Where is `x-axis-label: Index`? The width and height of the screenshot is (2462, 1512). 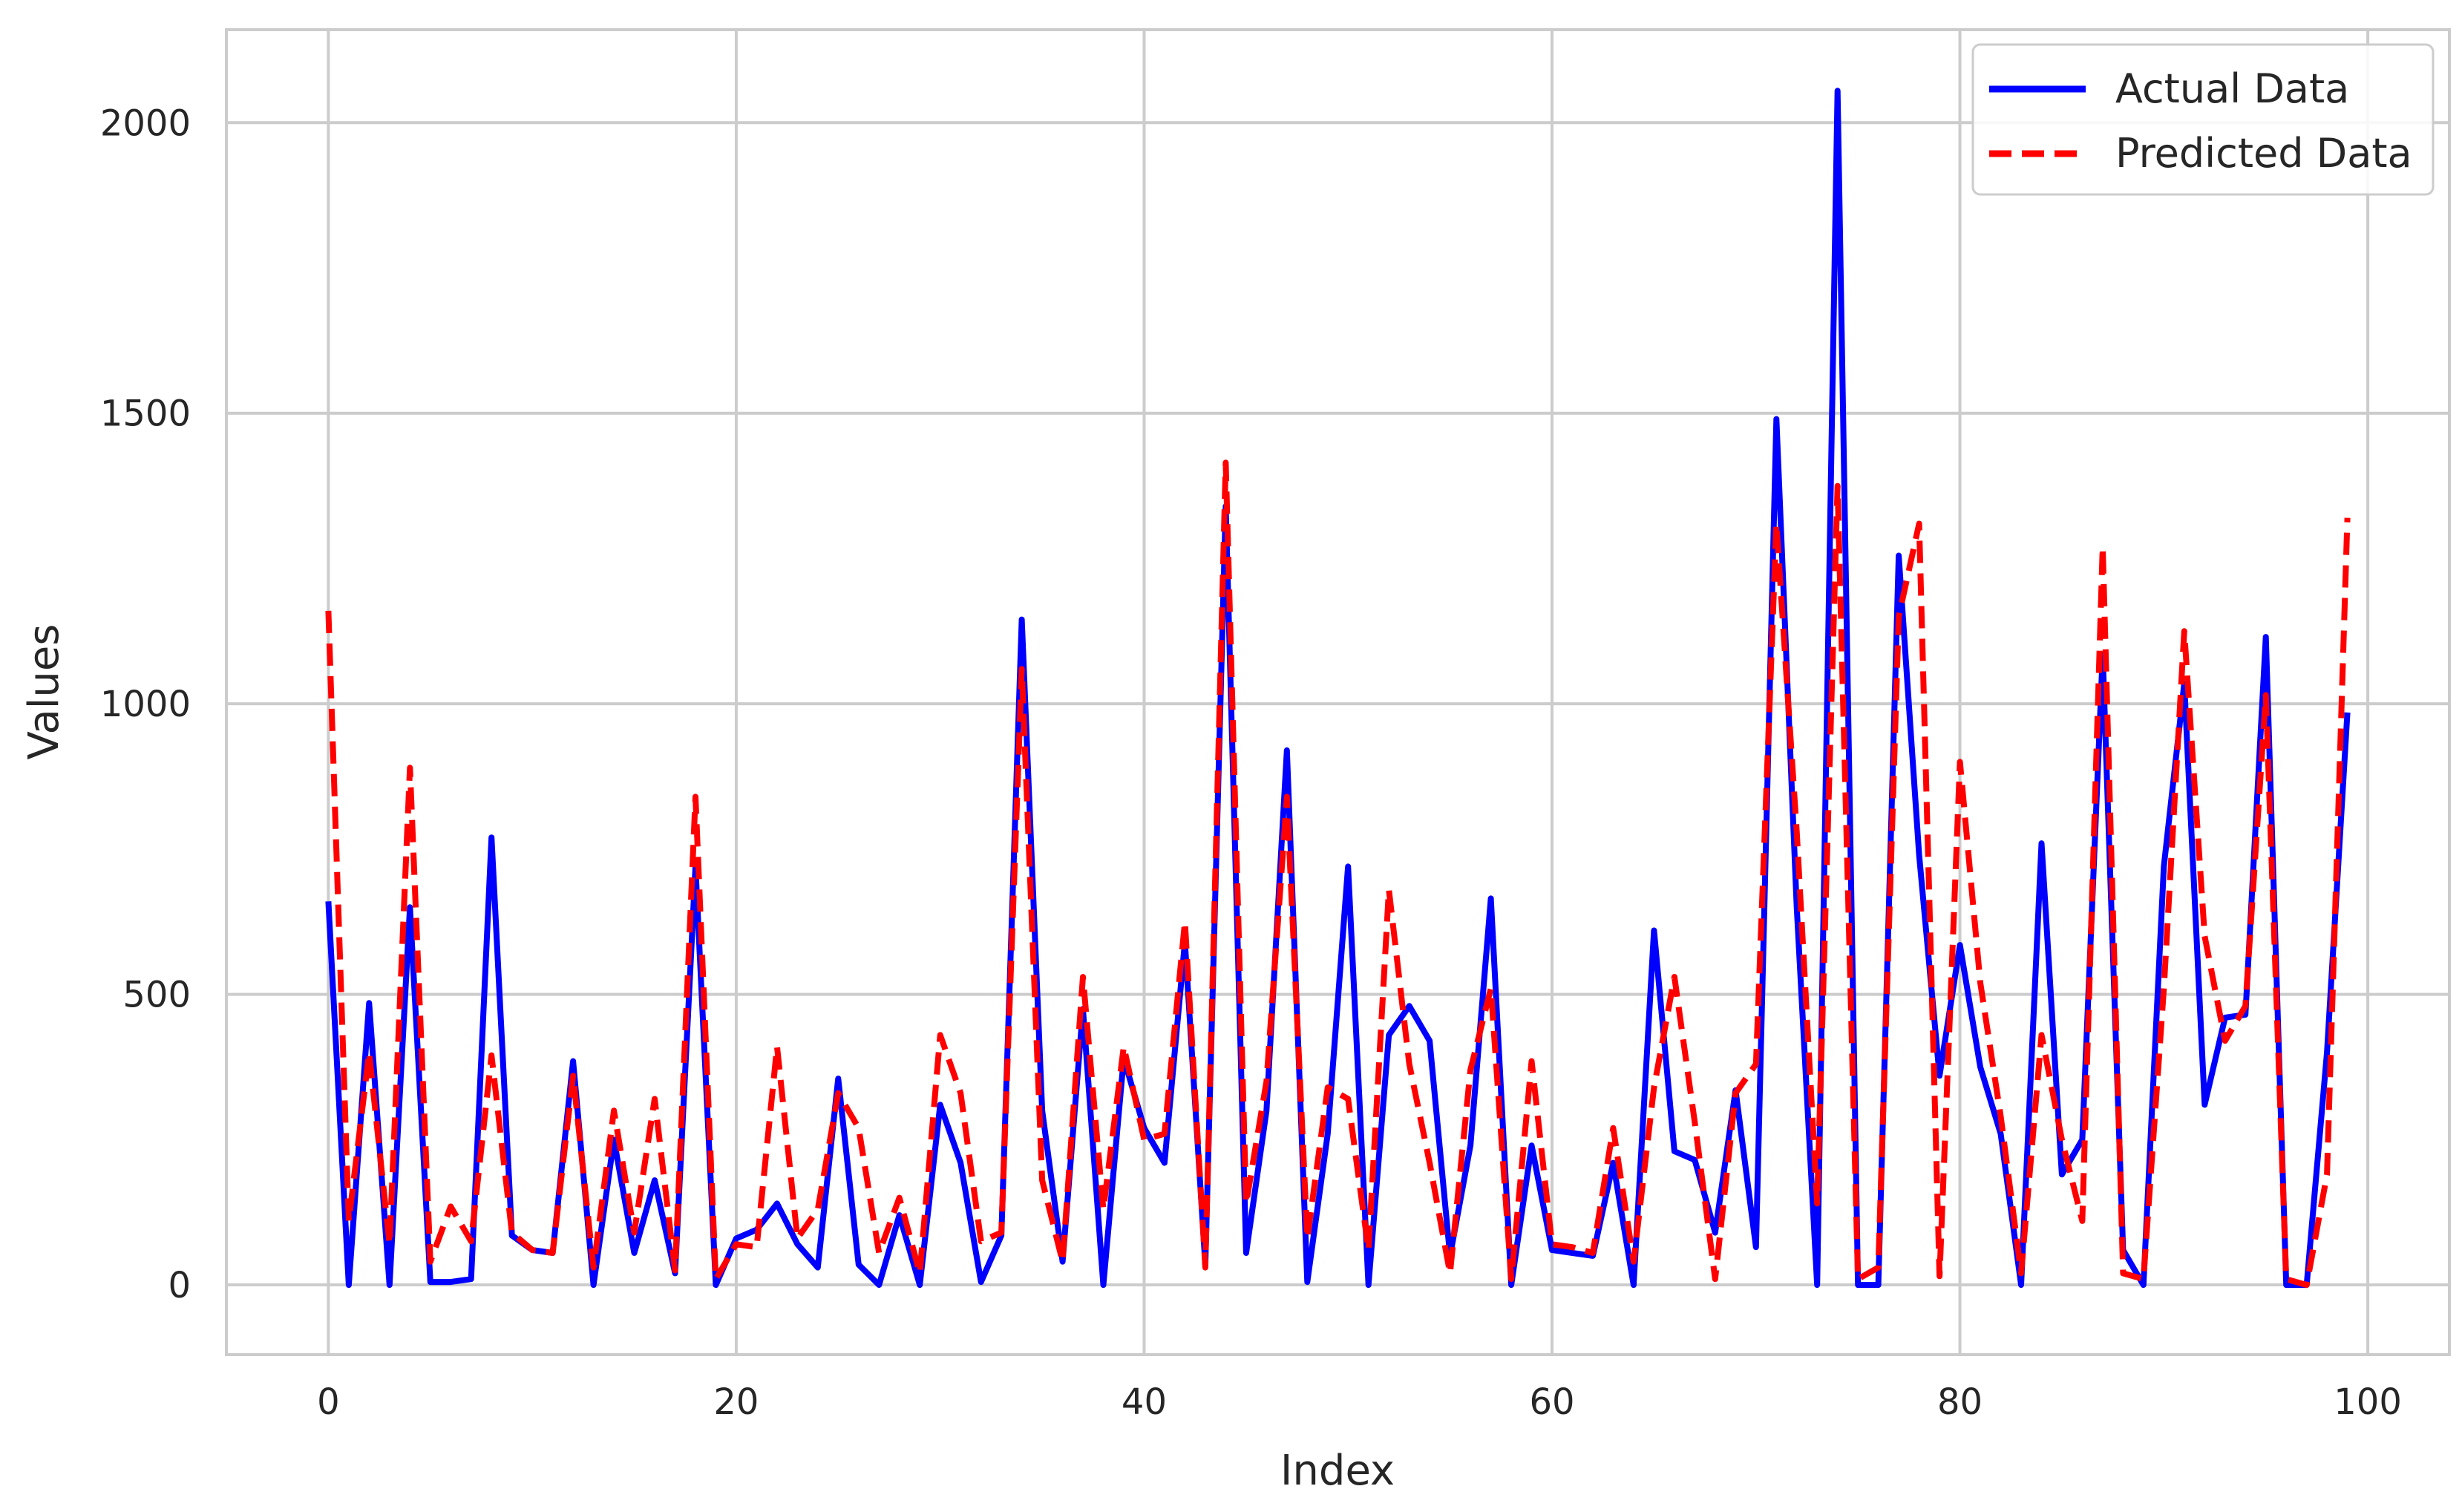 x-axis-label: Index is located at coordinates (1337, 1471).